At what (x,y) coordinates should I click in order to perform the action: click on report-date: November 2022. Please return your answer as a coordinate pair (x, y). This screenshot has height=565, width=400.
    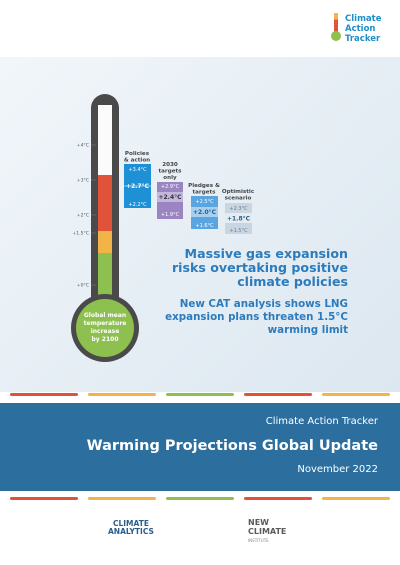
    Looking at the image, I should click on (337, 469).